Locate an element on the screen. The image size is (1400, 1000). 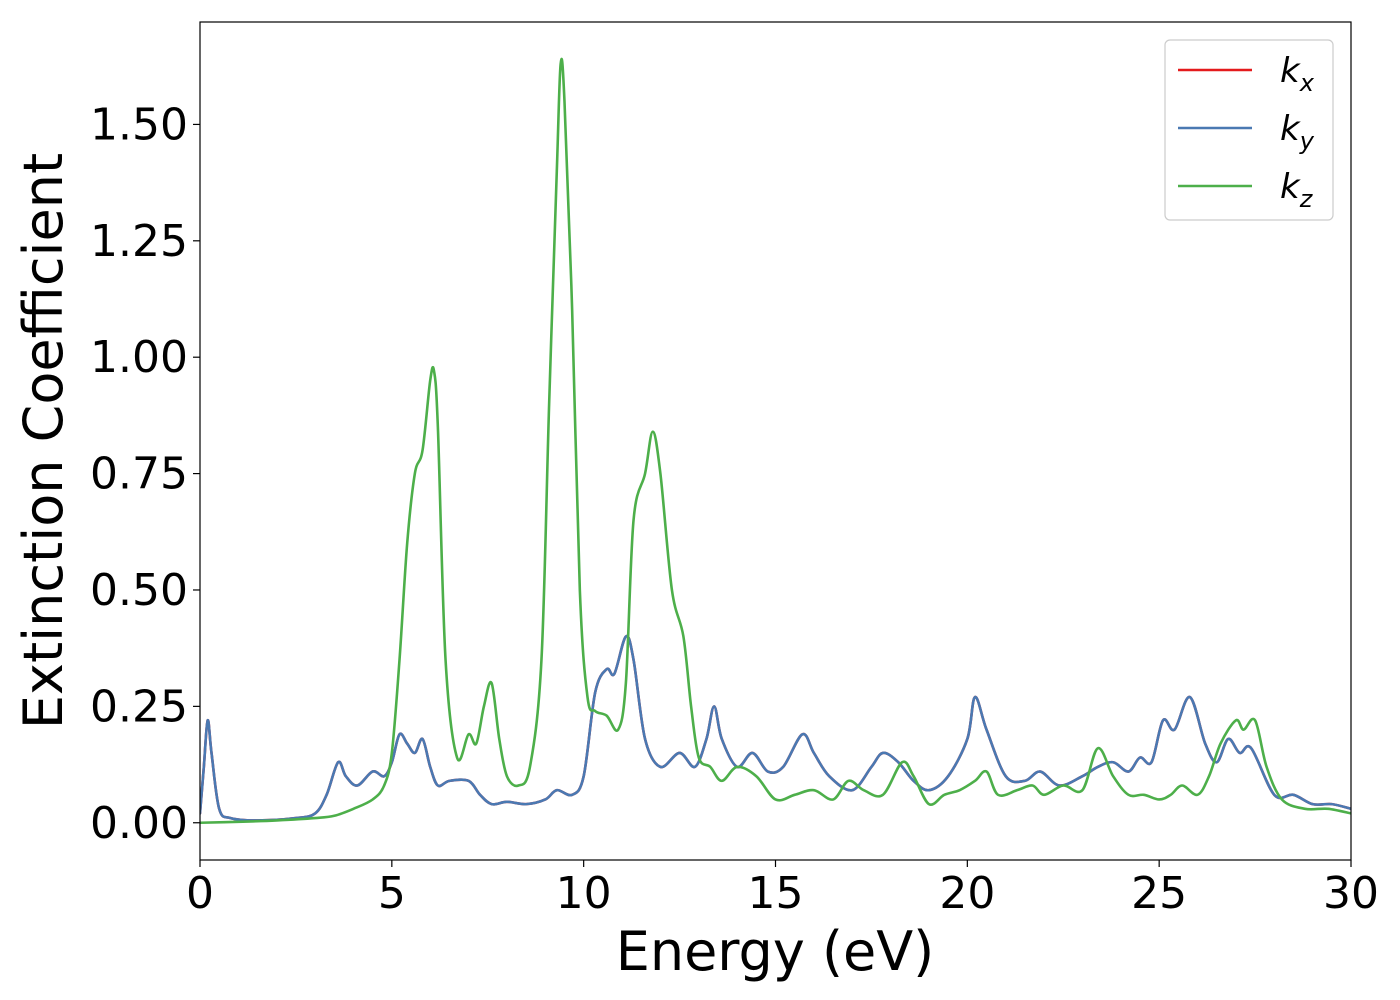
x-tick-label: 30 is located at coordinates (1351, 893).